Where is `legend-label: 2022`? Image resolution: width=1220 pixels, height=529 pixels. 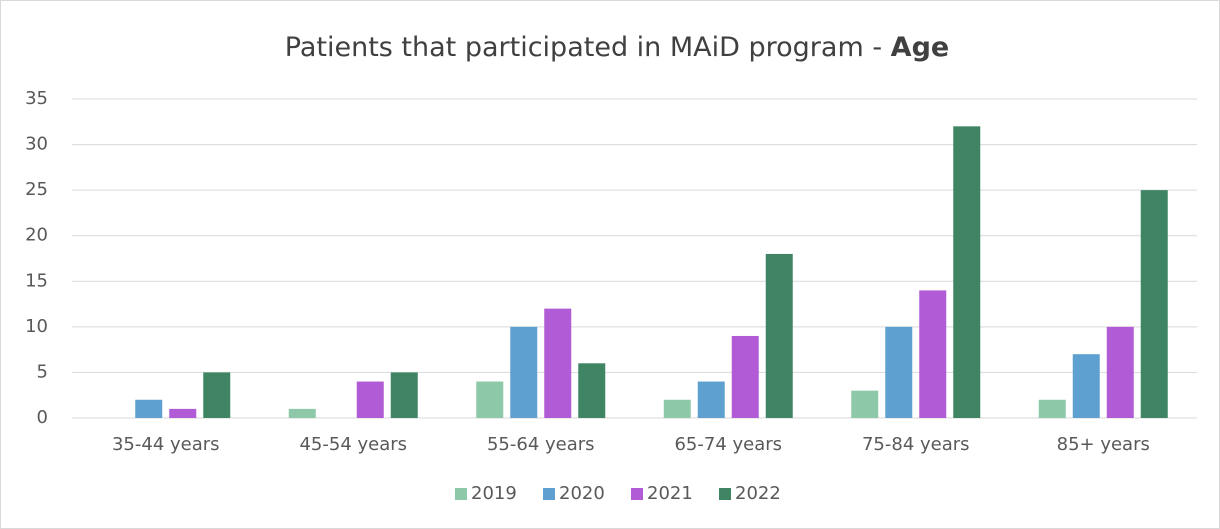
legend-label: 2022 is located at coordinates (758, 493).